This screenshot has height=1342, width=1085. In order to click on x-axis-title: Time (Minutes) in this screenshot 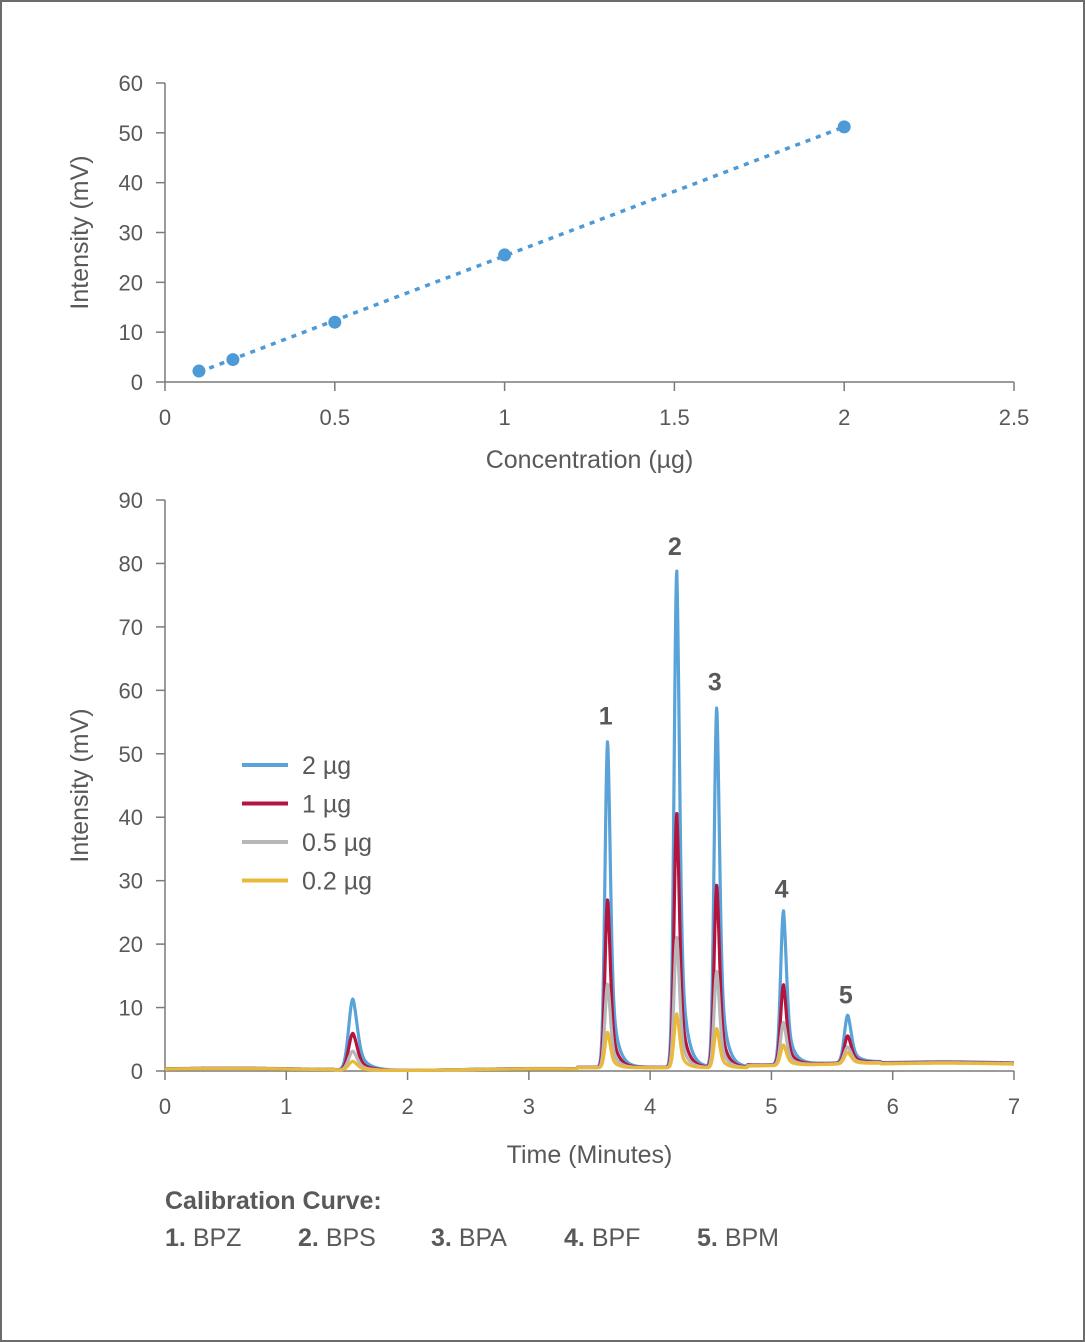, I will do `click(590, 1155)`.